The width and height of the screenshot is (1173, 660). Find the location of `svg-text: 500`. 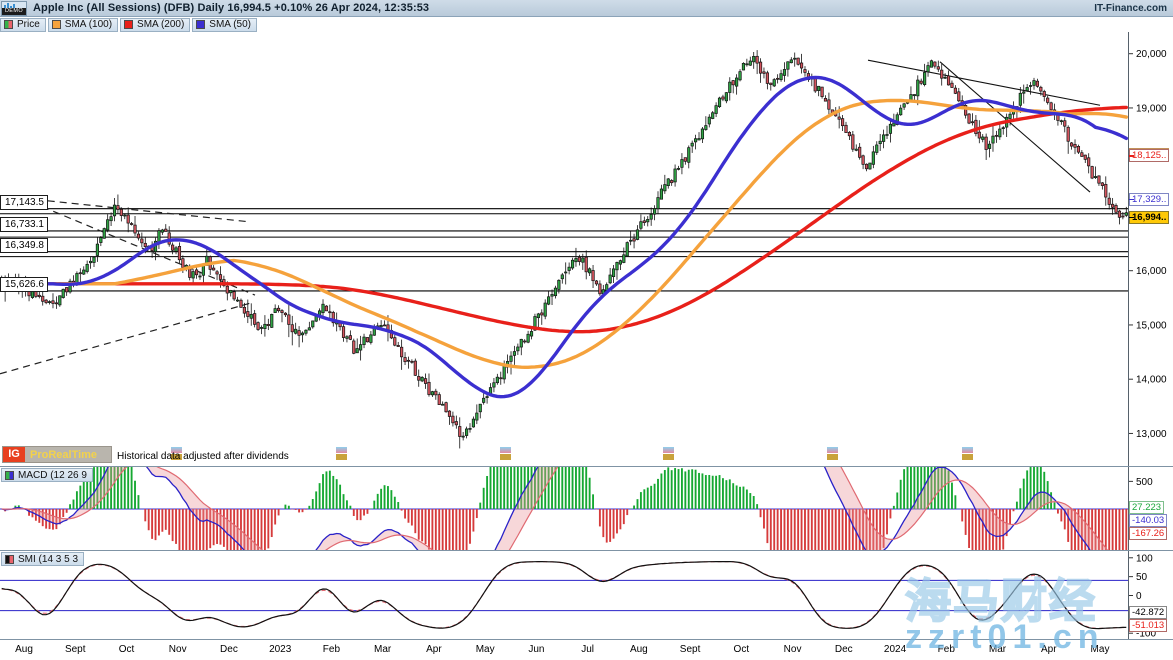

svg-text: 500 is located at coordinates (1144, 482).